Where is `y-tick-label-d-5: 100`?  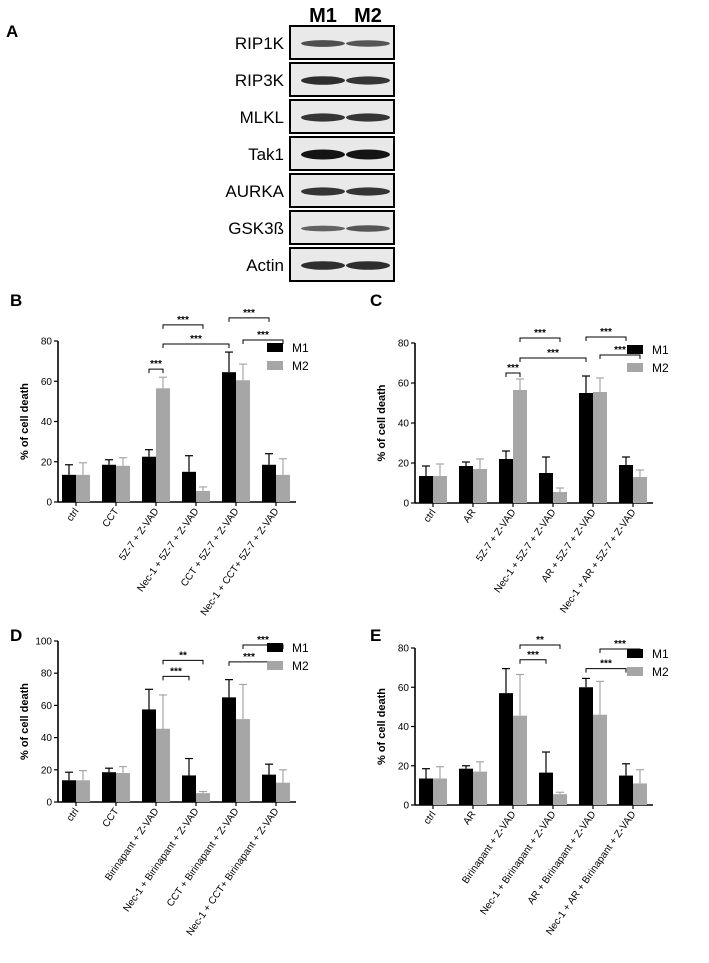
y-tick-label-d-5: 100 is located at coordinates (43, 642).